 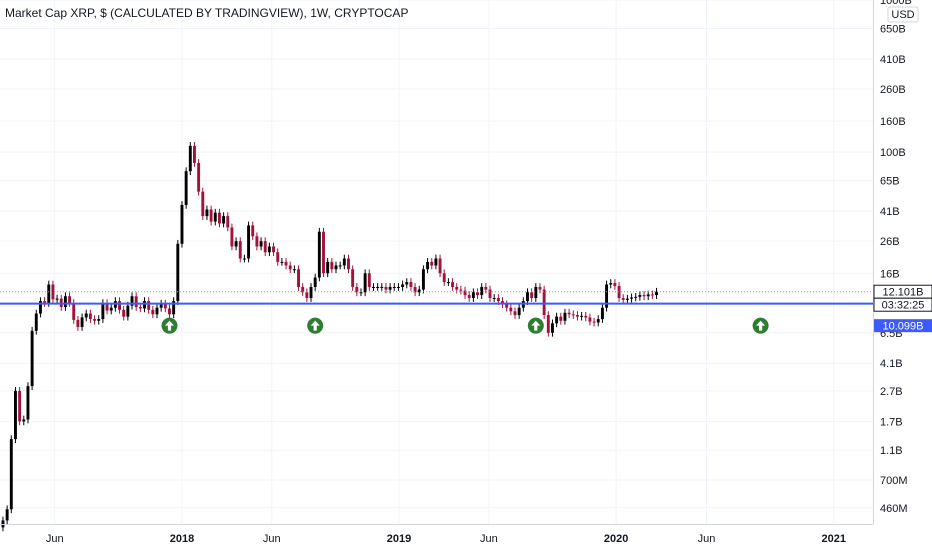 I want to click on support-label: 10.099B, so click(x=903, y=327).